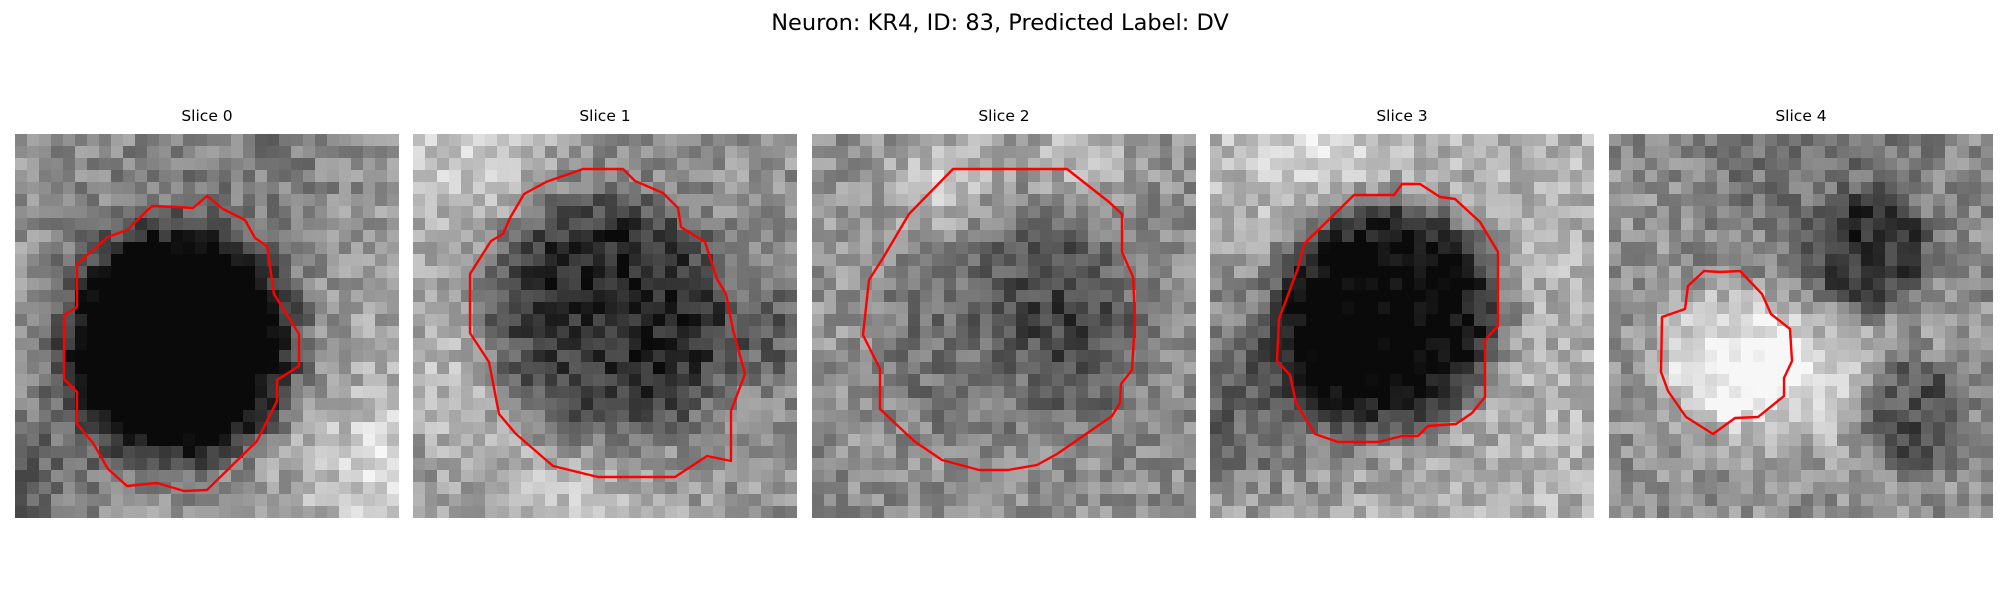  I want to click on slice-title: Slice 0, so click(207, 116).